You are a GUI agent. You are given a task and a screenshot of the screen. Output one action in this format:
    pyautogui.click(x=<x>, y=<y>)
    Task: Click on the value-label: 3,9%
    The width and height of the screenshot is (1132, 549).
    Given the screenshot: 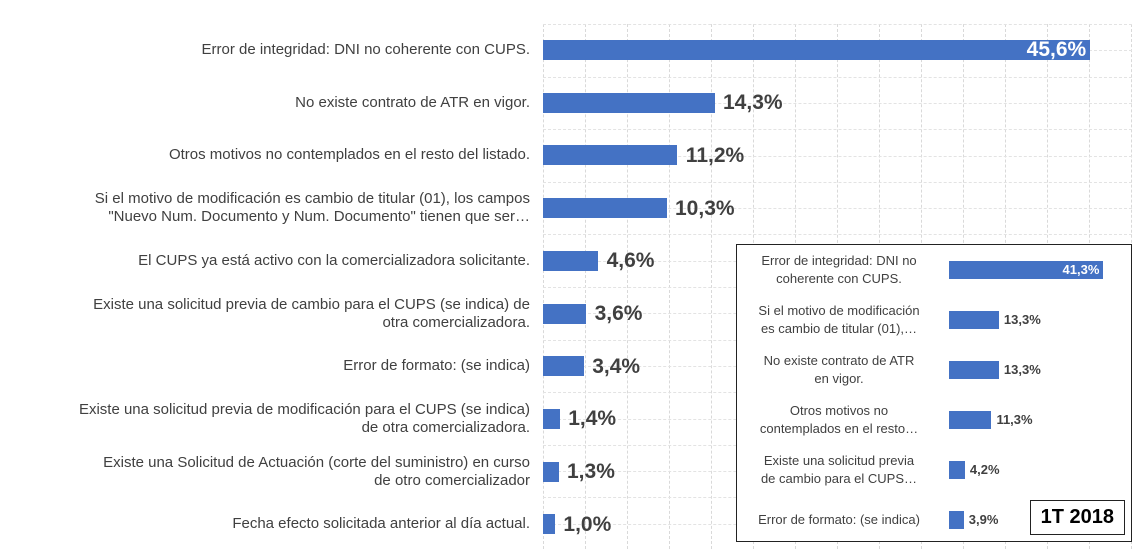 What is the action you would take?
    pyautogui.click(x=983, y=520)
    